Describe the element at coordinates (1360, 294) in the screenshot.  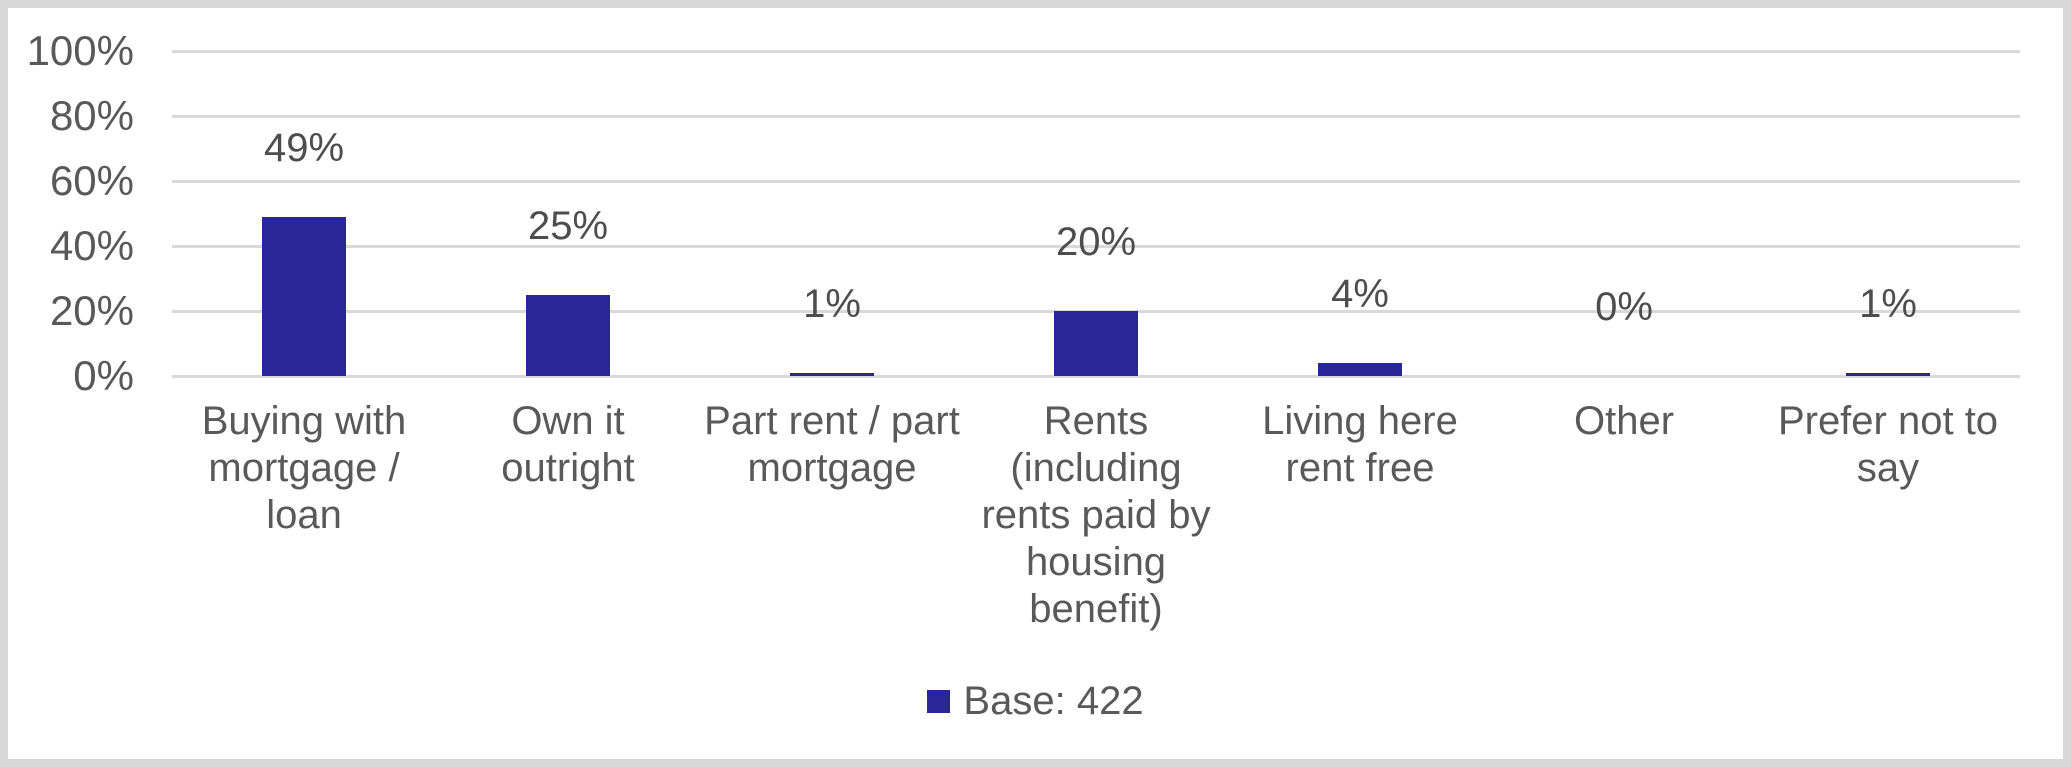
I see `bar-value-label: 4%` at that location.